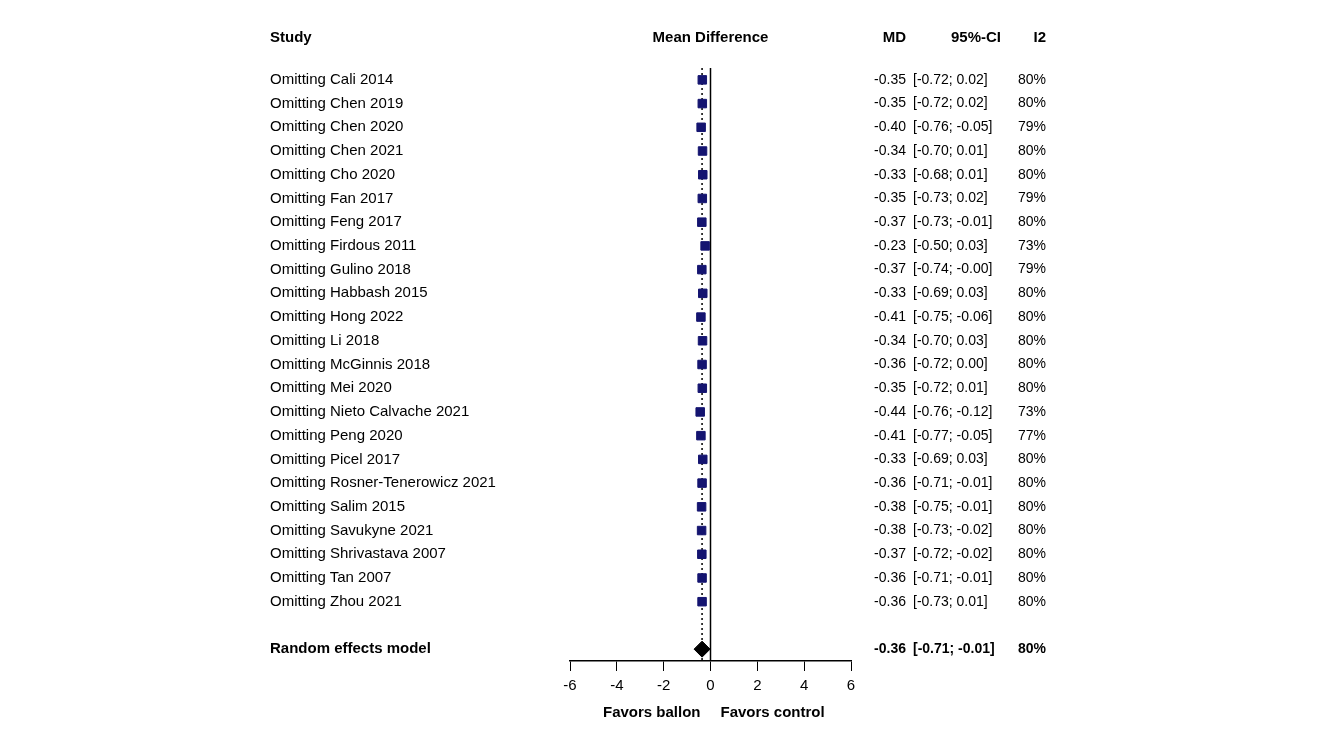 The image size is (1319, 739). Describe the element at coordinates (336, 221) in the screenshot. I see `y-tick-label: Omitting Feng 2017` at that location.